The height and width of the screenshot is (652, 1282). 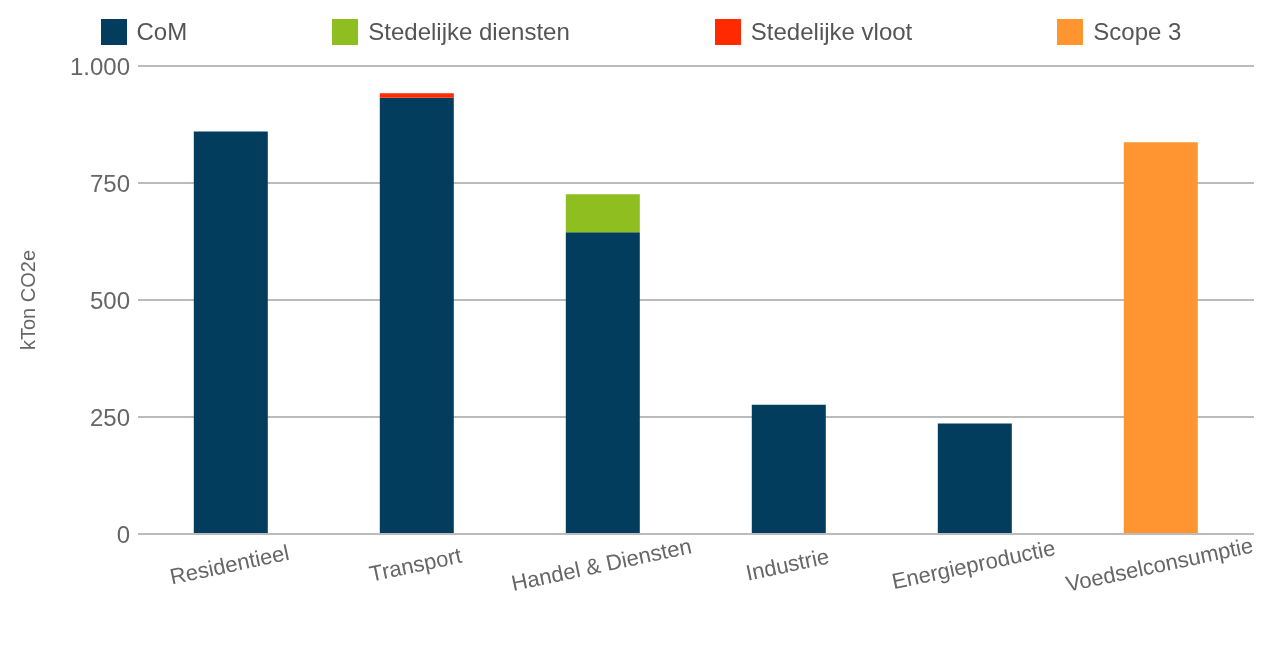 I want to click on x-tick-label: Handel & Diensten, so click(x=601, y=564).